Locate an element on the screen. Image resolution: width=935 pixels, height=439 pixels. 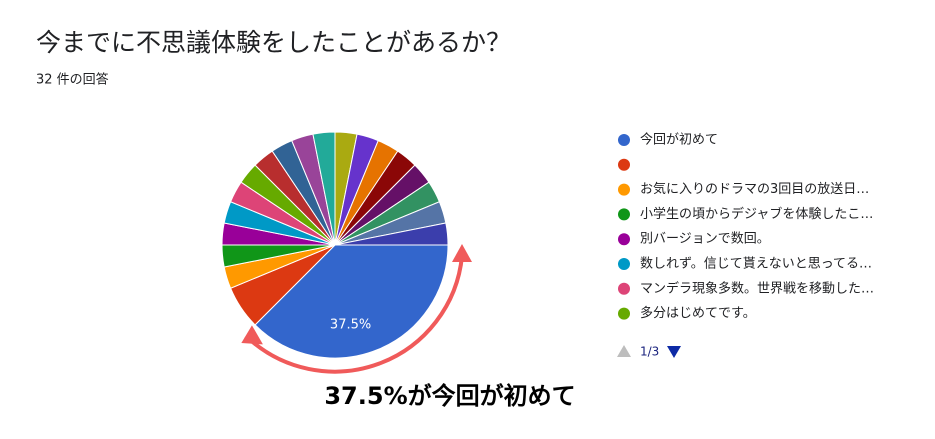
pie: 37.5% is located at coordinates (335, 245).